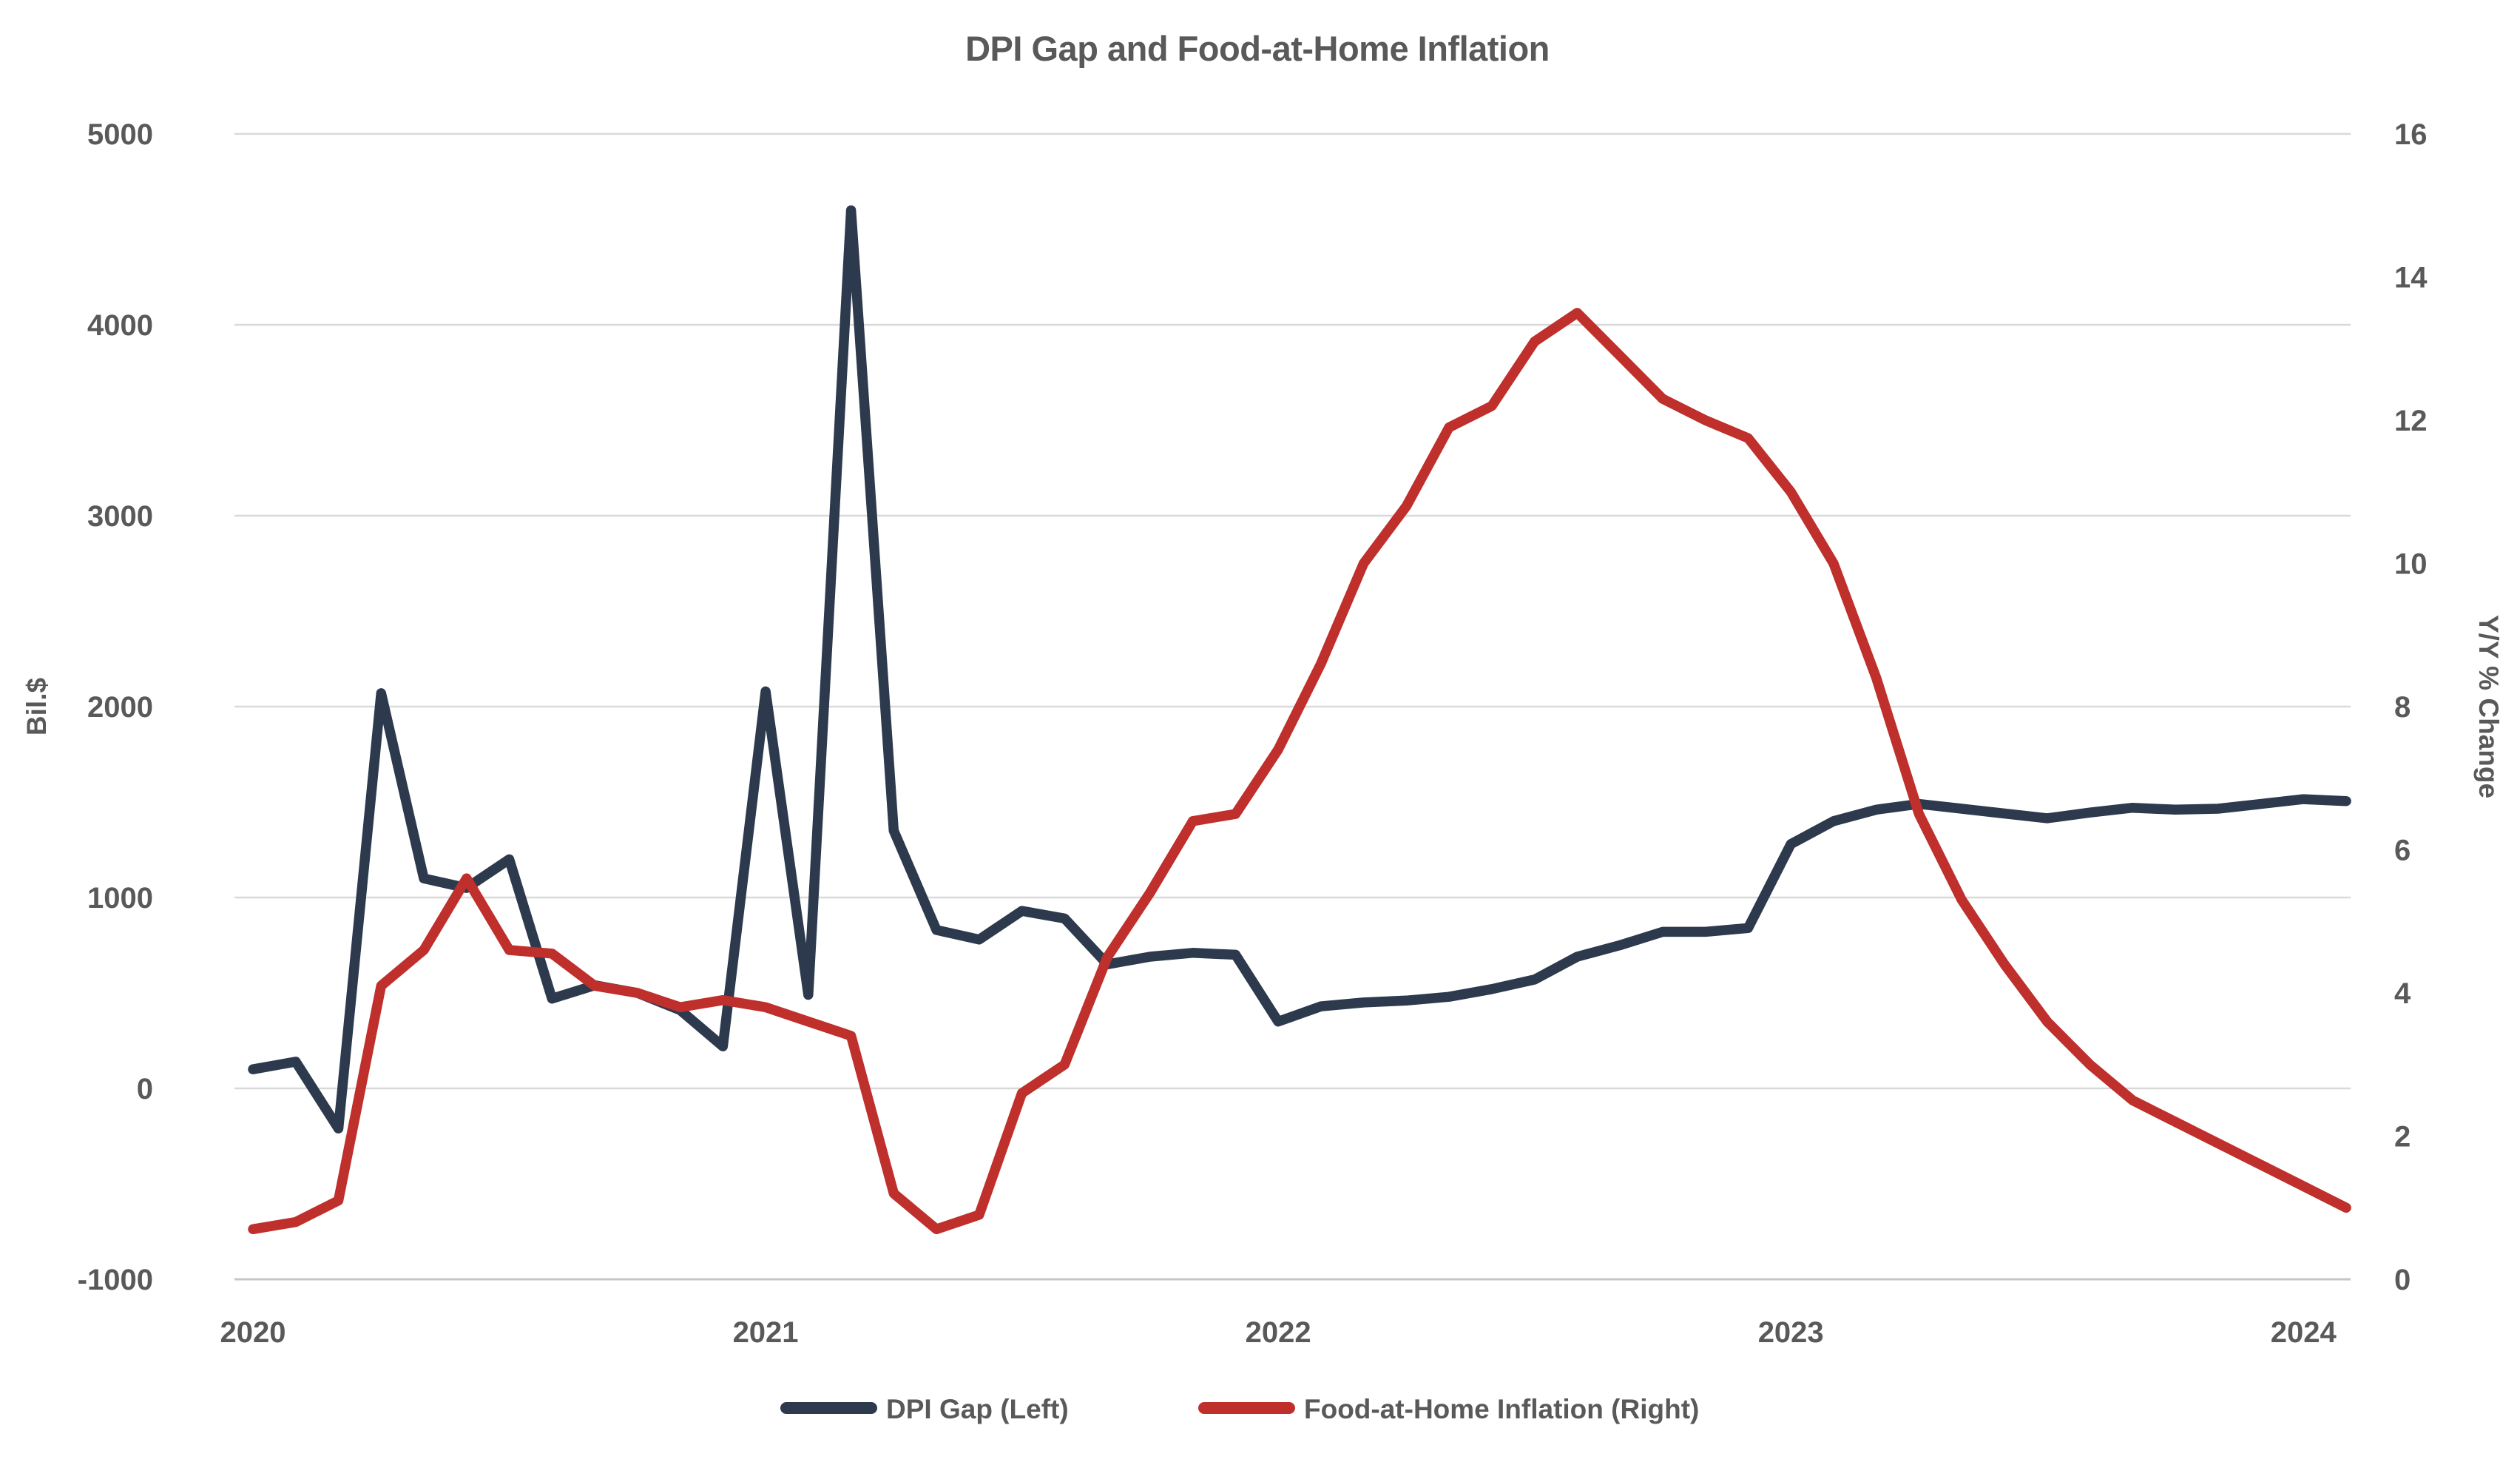 This screenshot has width=2520, height=1465. What do you see at coordinates (120, 516) in the screenshot?
I see `left-axis-tick: 3000` at bounding box center [120, 516].